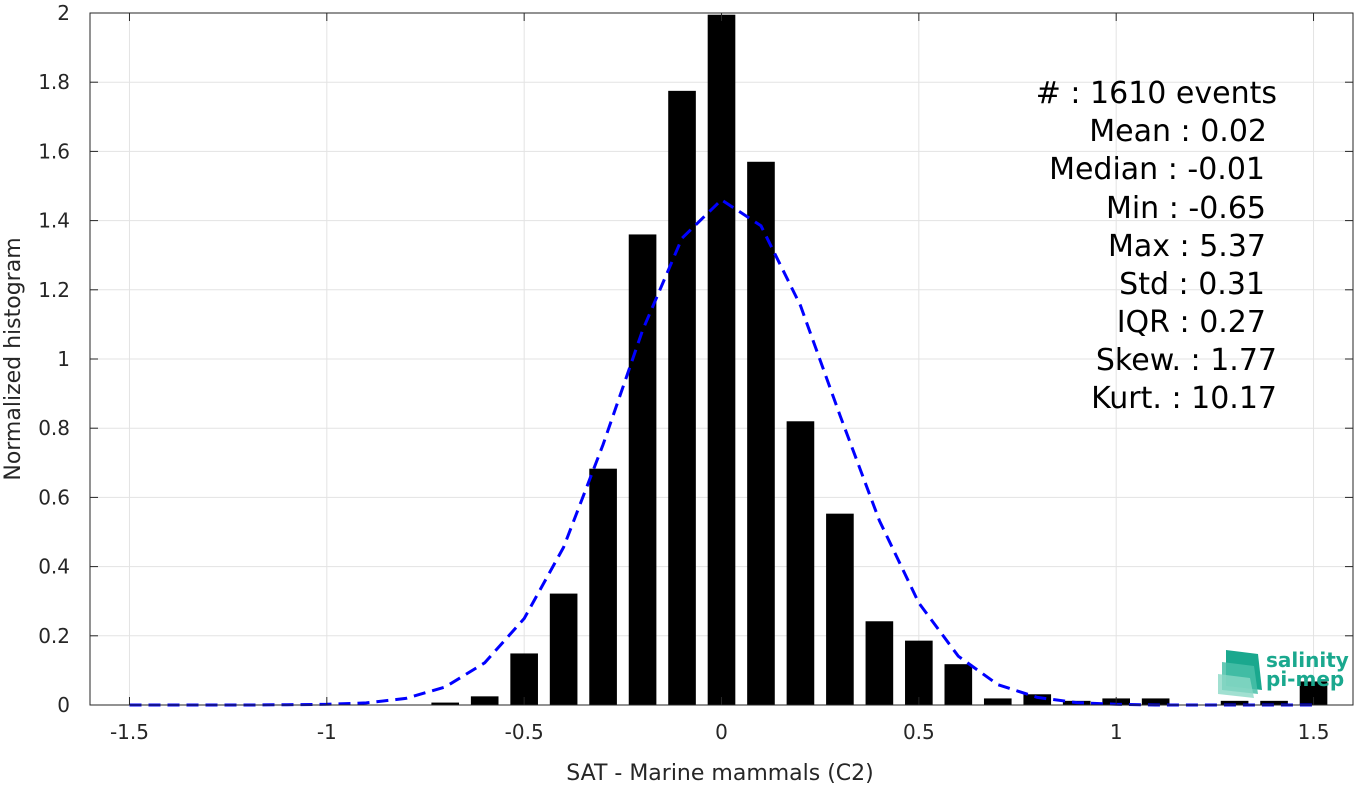 This screenshot has height=785, width=1367. Describe the element at coordinates (524, 732) in the screenshot. I see `x-tick-label: -0.5` at that location.